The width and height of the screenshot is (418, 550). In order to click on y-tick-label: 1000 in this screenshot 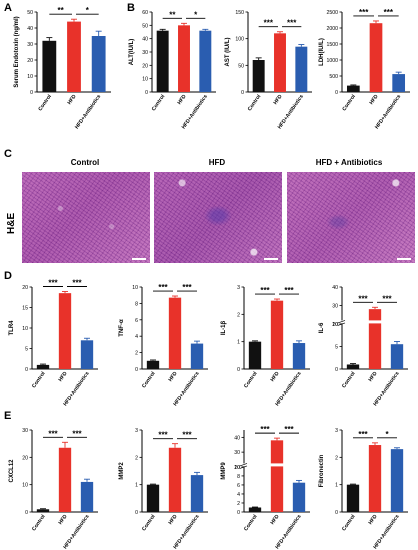, I will do `click(332, 61)`.